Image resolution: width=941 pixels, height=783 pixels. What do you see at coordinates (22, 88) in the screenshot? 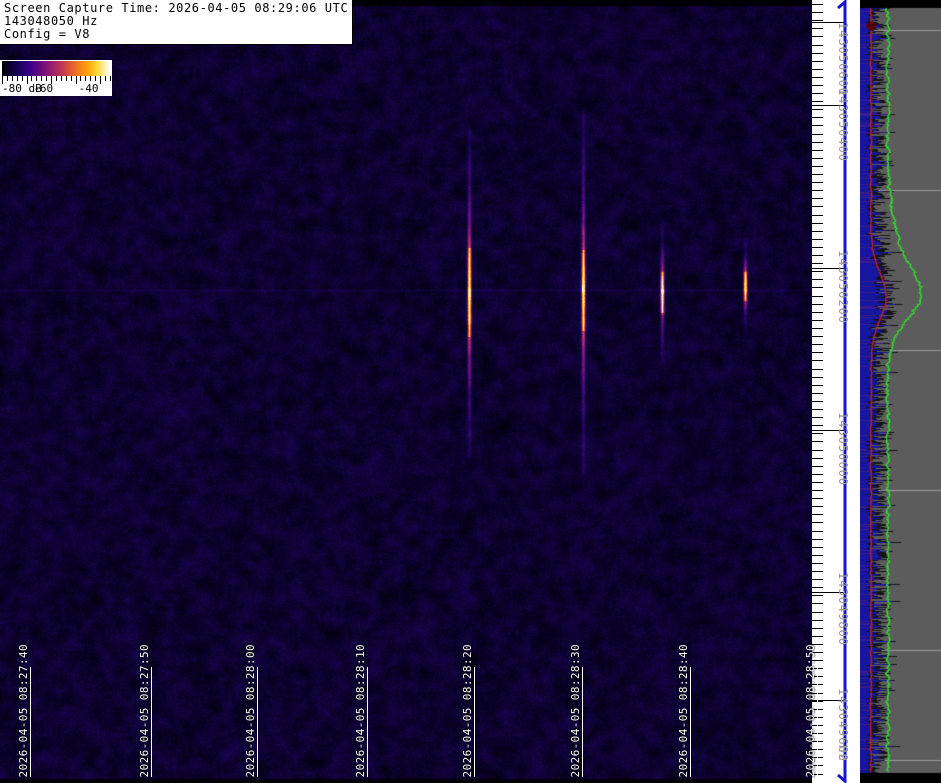
I see `colorbar-label: -80 dB` at bounding box center [22, 88].